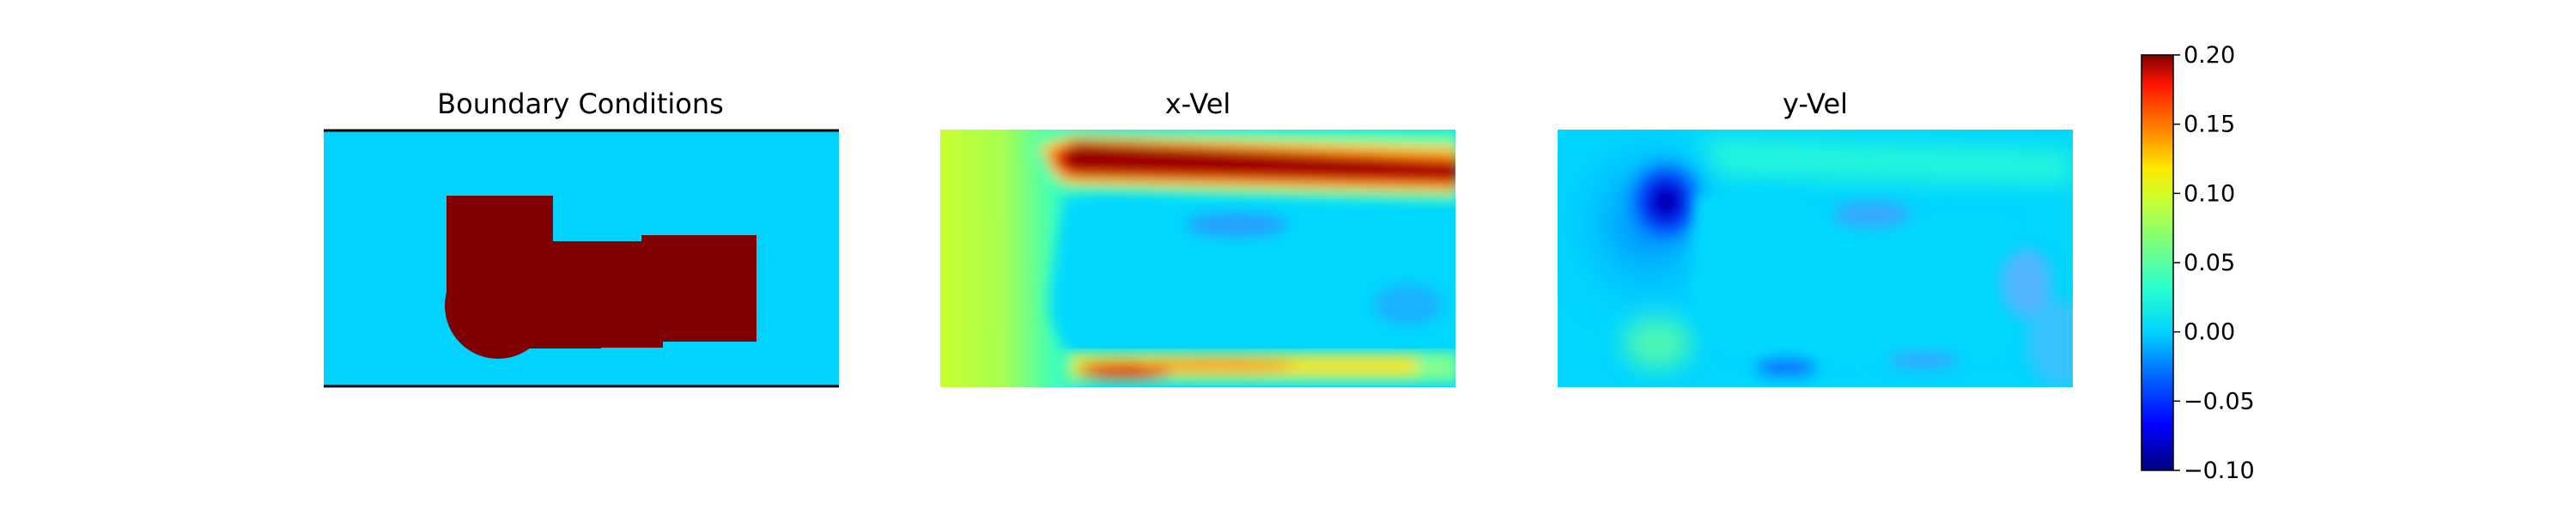  Describe the element at coordinates (1815, 104) in the screenshot. I see `panel-title-yvel: y-Vel` at that location.